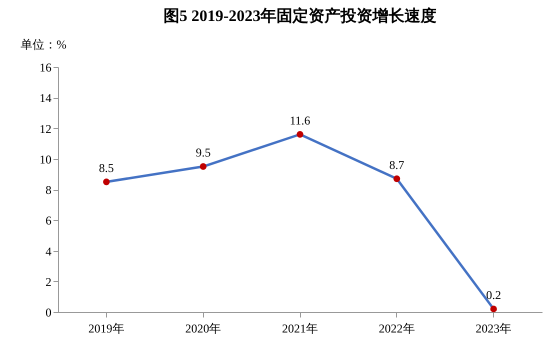  What do you see at coordinates (46, 159) in the screenshot?
I see `y-tick-label: 10` at bounding box center [46, 159].